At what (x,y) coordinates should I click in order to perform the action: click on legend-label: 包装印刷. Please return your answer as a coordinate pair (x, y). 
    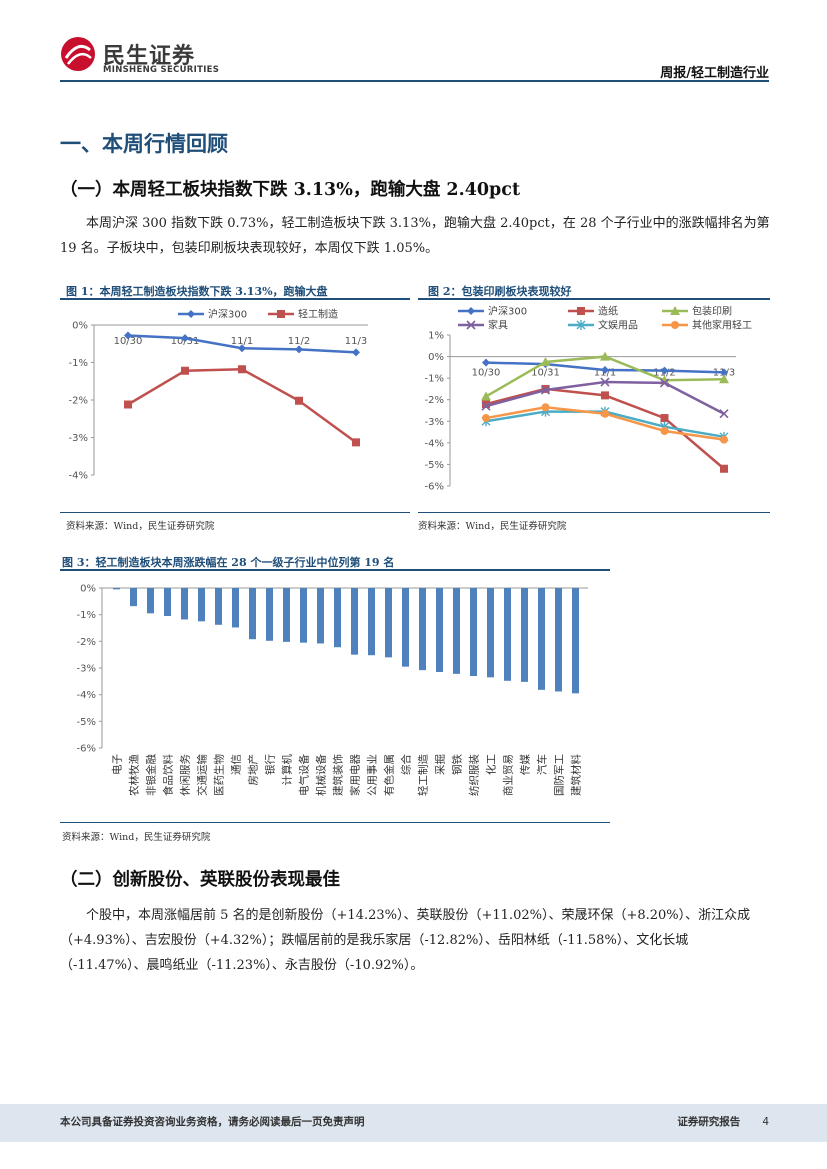
    Looking at the image, I should click on (712, 311).